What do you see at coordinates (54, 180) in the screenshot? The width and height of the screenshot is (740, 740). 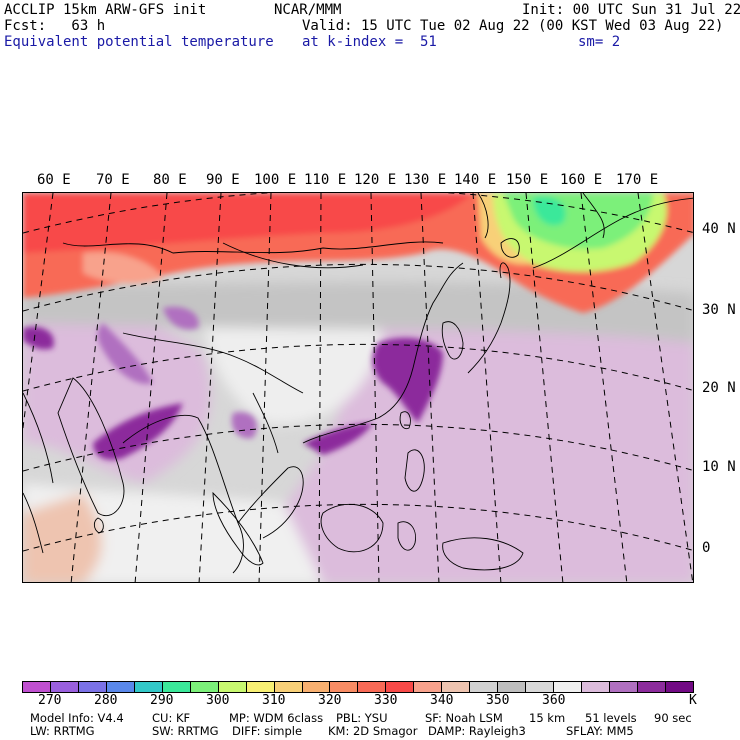 I see `lon-label: 60 E` at bounding box center [54, 180].